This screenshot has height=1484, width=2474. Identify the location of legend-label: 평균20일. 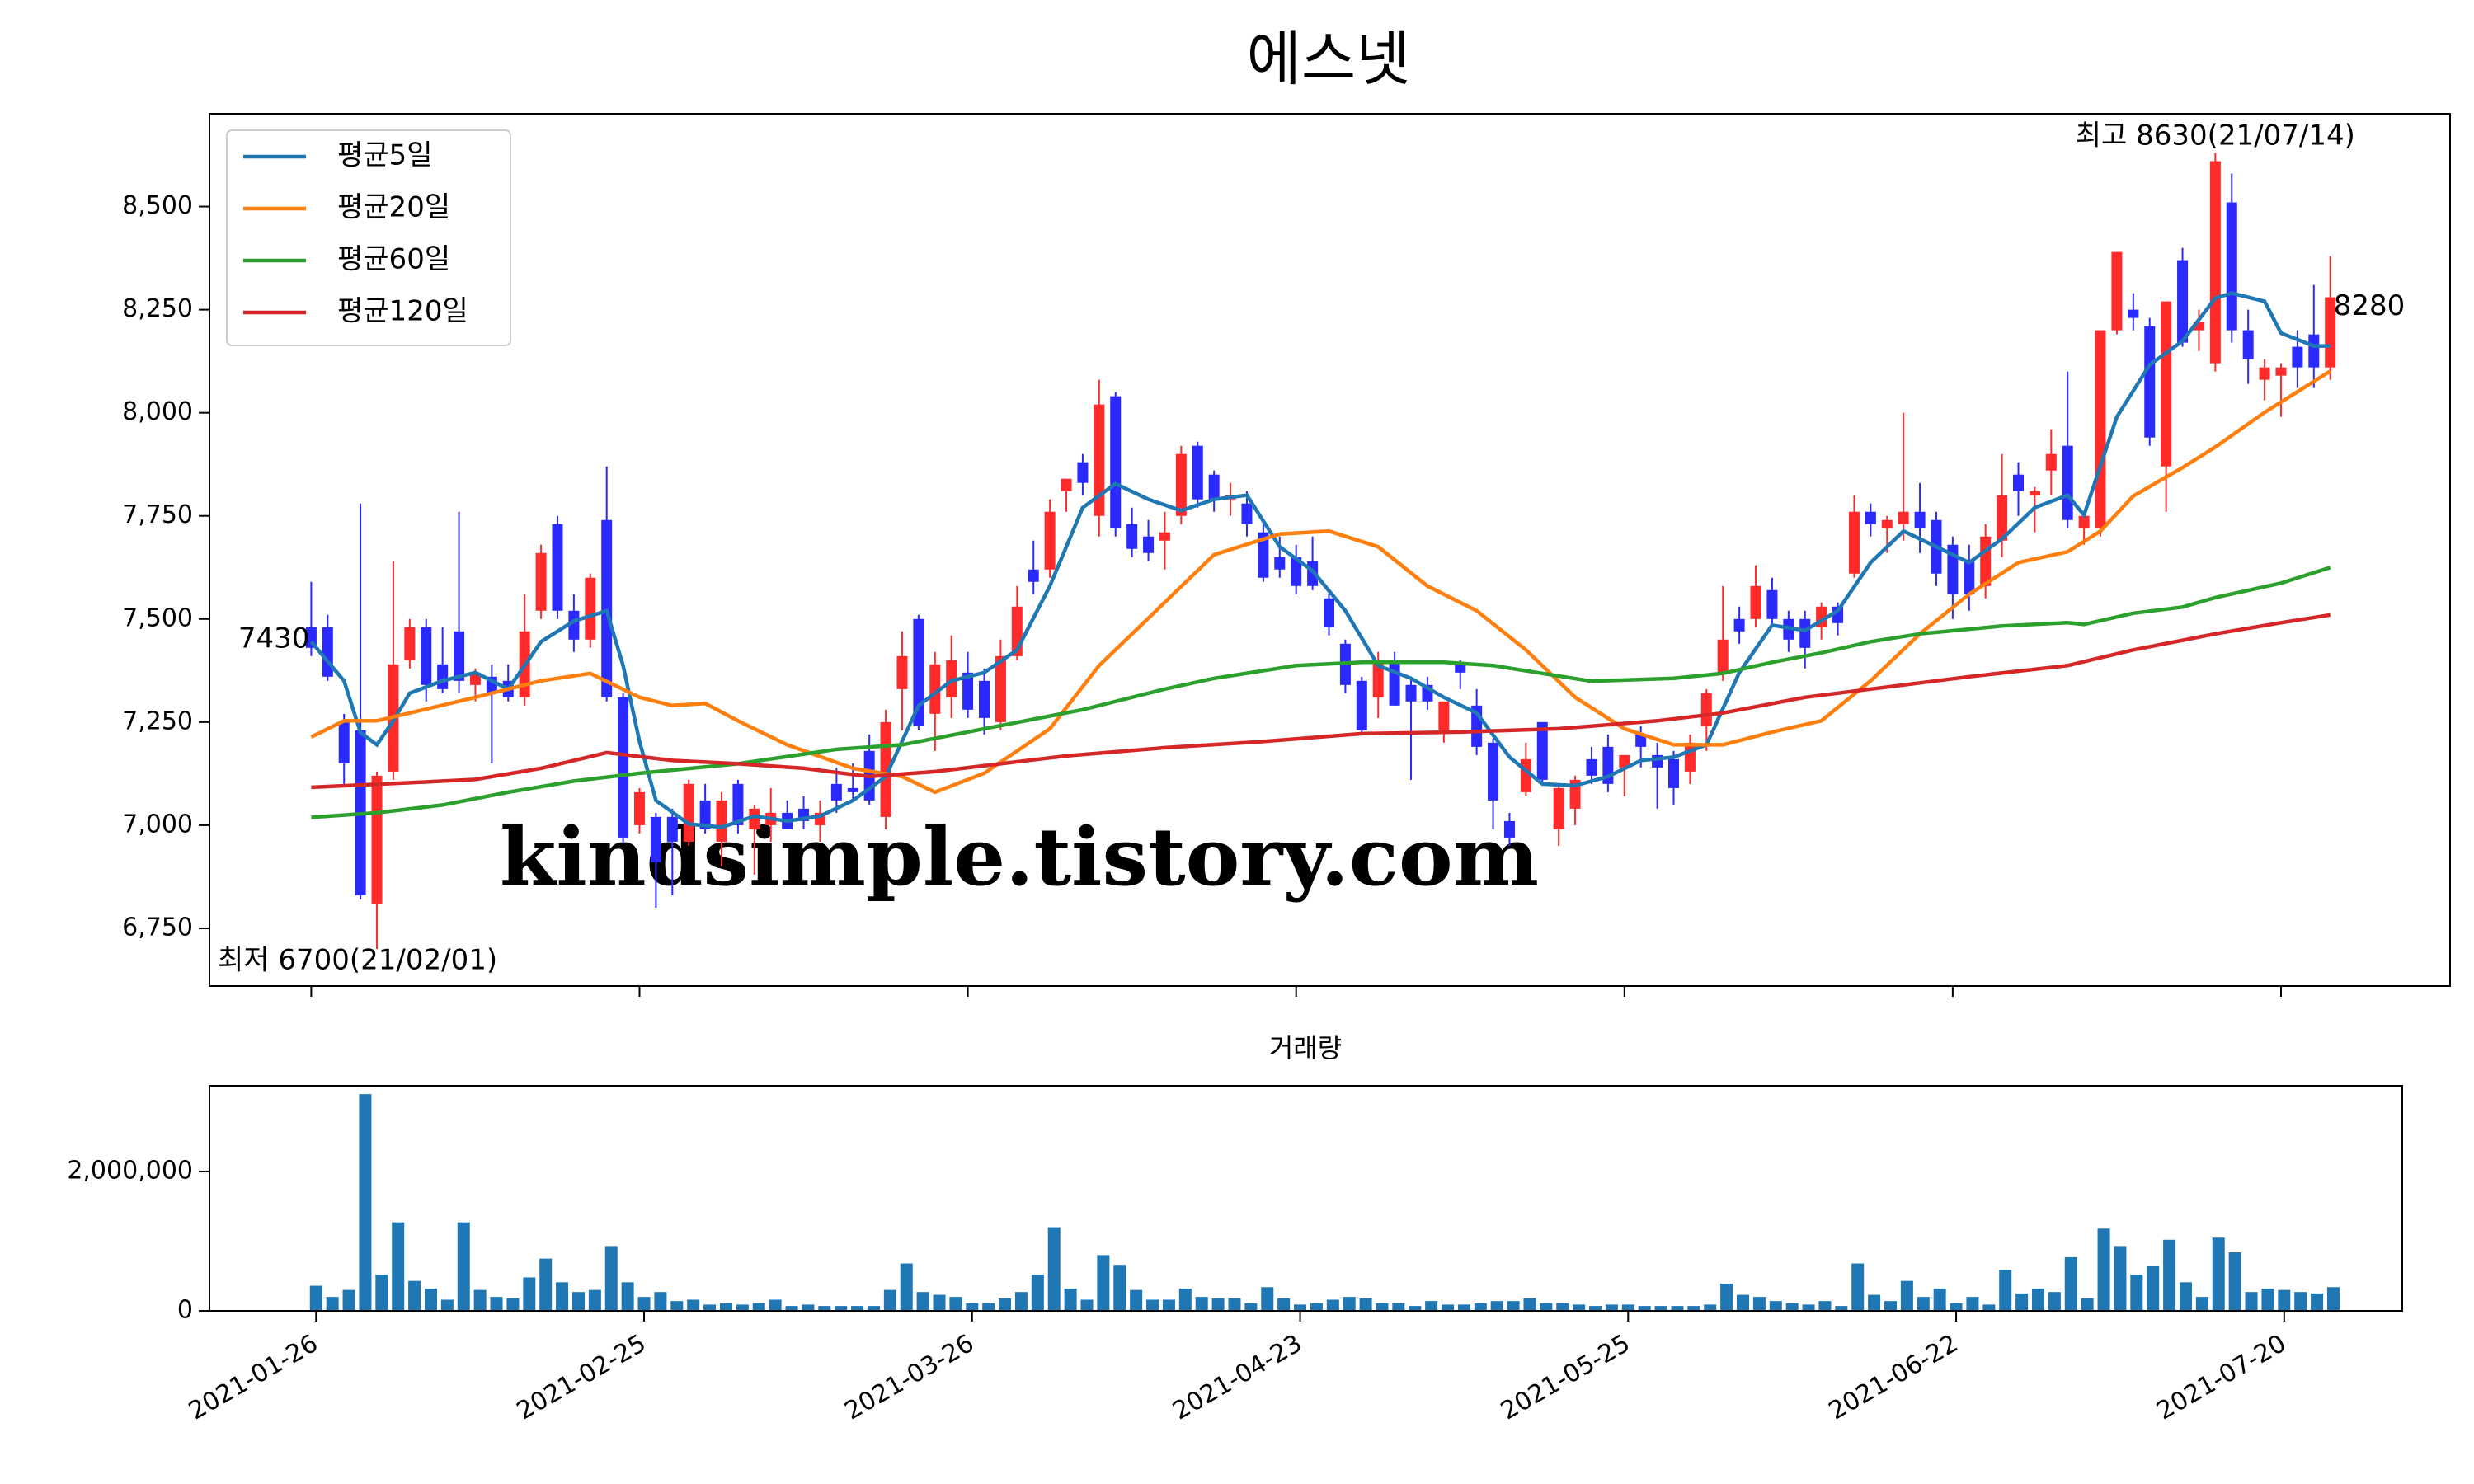
(393, 207).